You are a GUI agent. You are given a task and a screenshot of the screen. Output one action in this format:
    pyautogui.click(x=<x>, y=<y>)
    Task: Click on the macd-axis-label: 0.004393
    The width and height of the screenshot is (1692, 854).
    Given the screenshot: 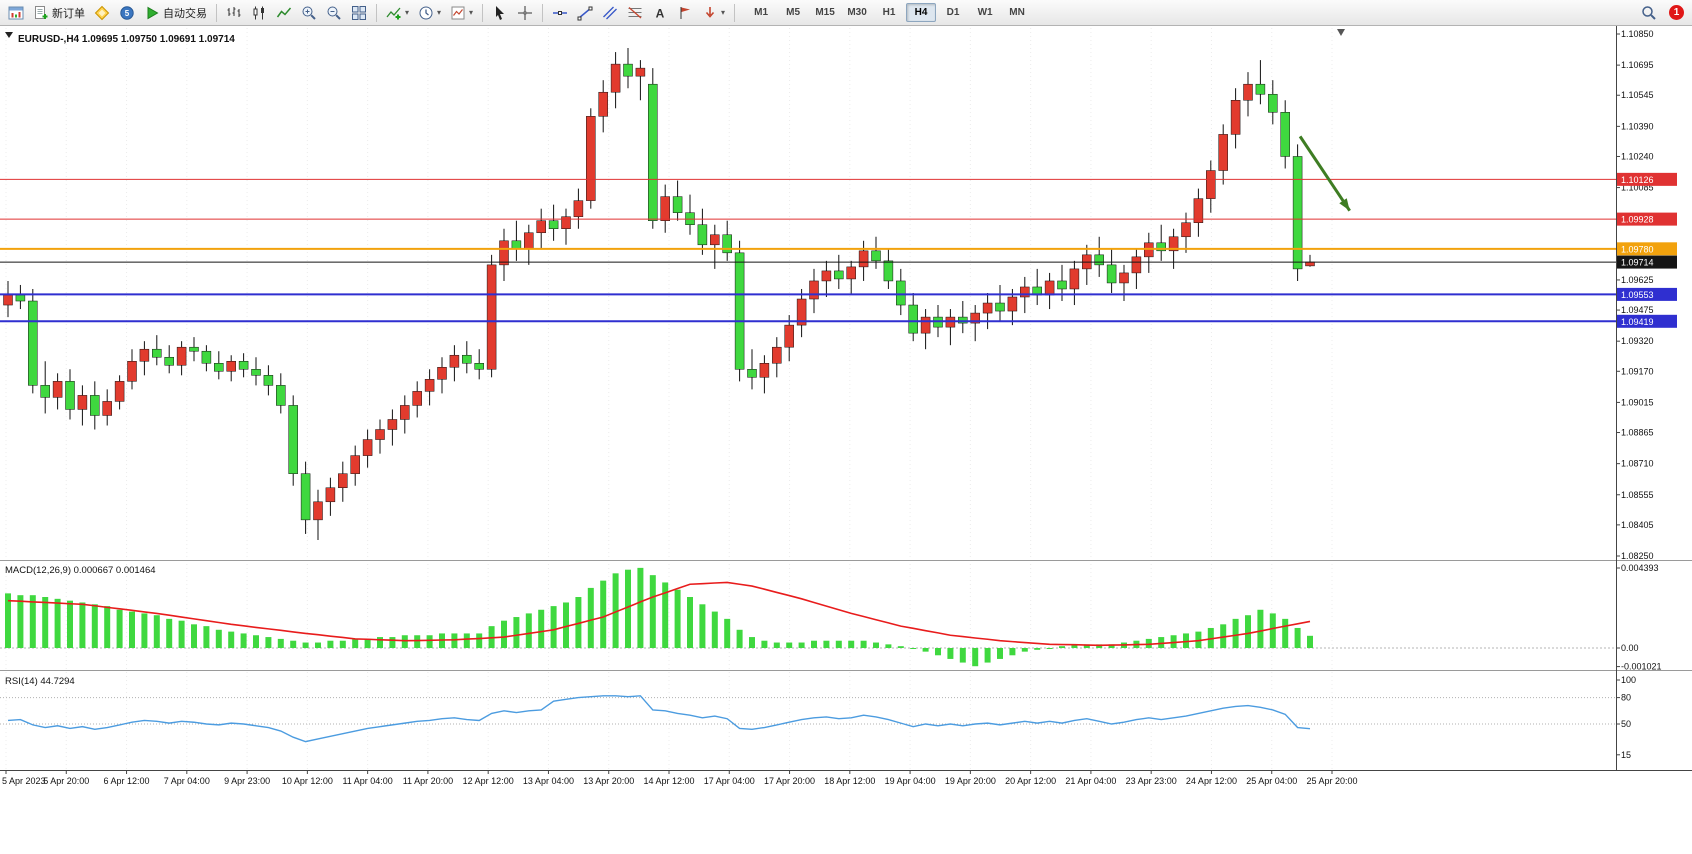 What is the action you would take?
    pyautogui.click(x=1640, y=568)
    